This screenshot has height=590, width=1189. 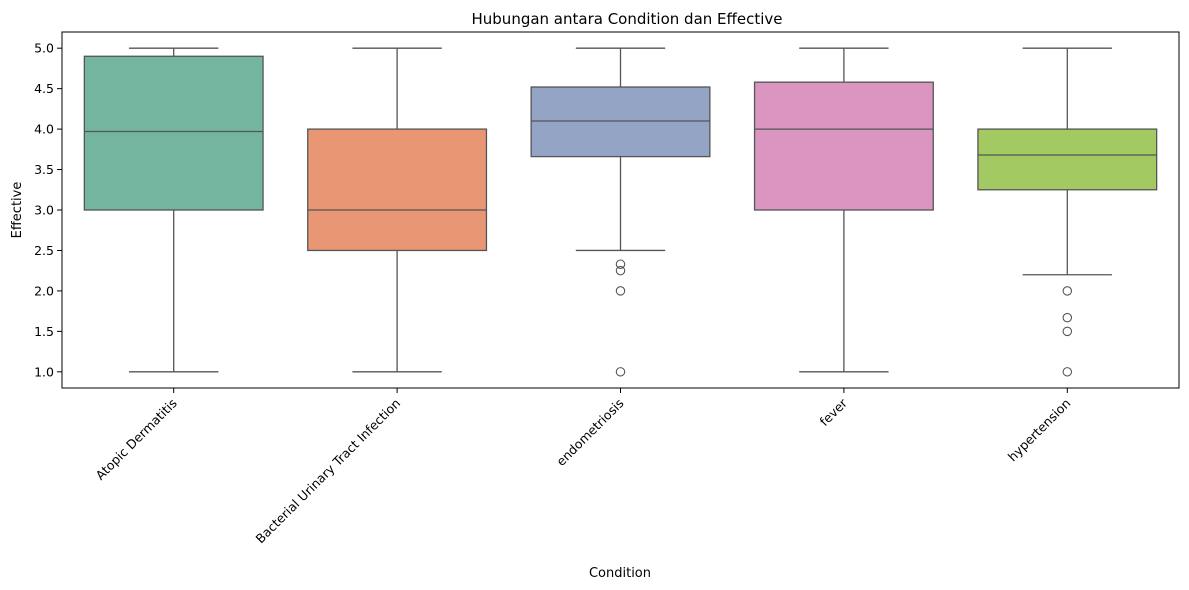 I want to click on y-axis-label: Effective, so click(x=17, y=210).